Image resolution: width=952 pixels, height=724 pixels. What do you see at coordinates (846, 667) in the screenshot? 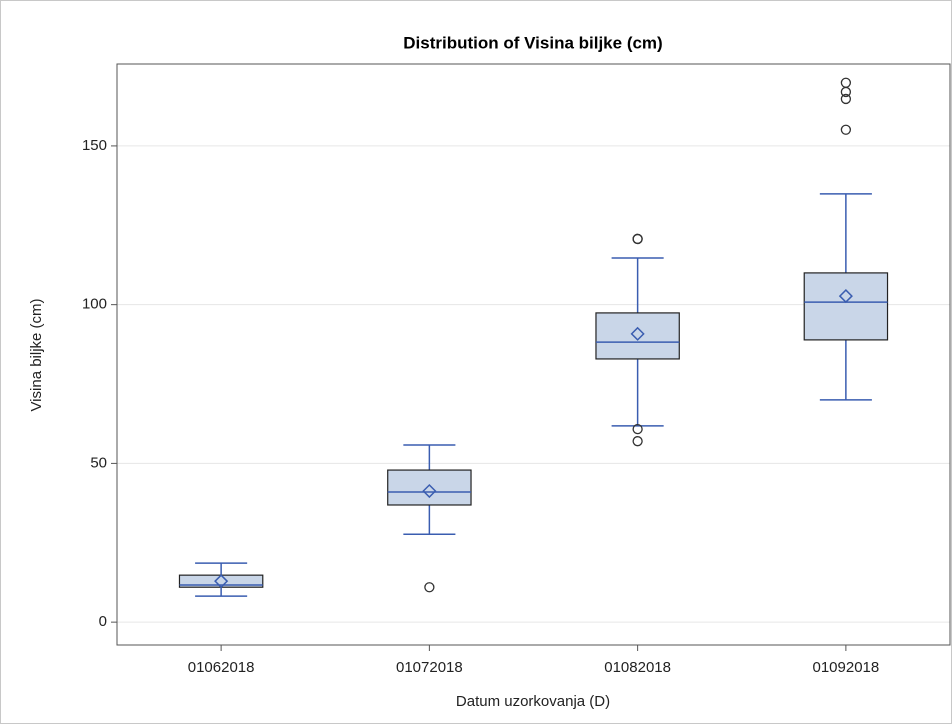
I see `x-tick-label: 01092018` at bounding box center [846, 667].